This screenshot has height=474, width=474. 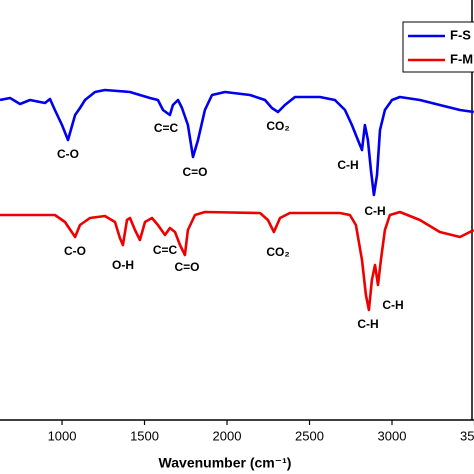 What do you see at coordinates (392, 435) in the screenshot?
I see `x-tick-label: 3000` at bounding box center [392, 435].